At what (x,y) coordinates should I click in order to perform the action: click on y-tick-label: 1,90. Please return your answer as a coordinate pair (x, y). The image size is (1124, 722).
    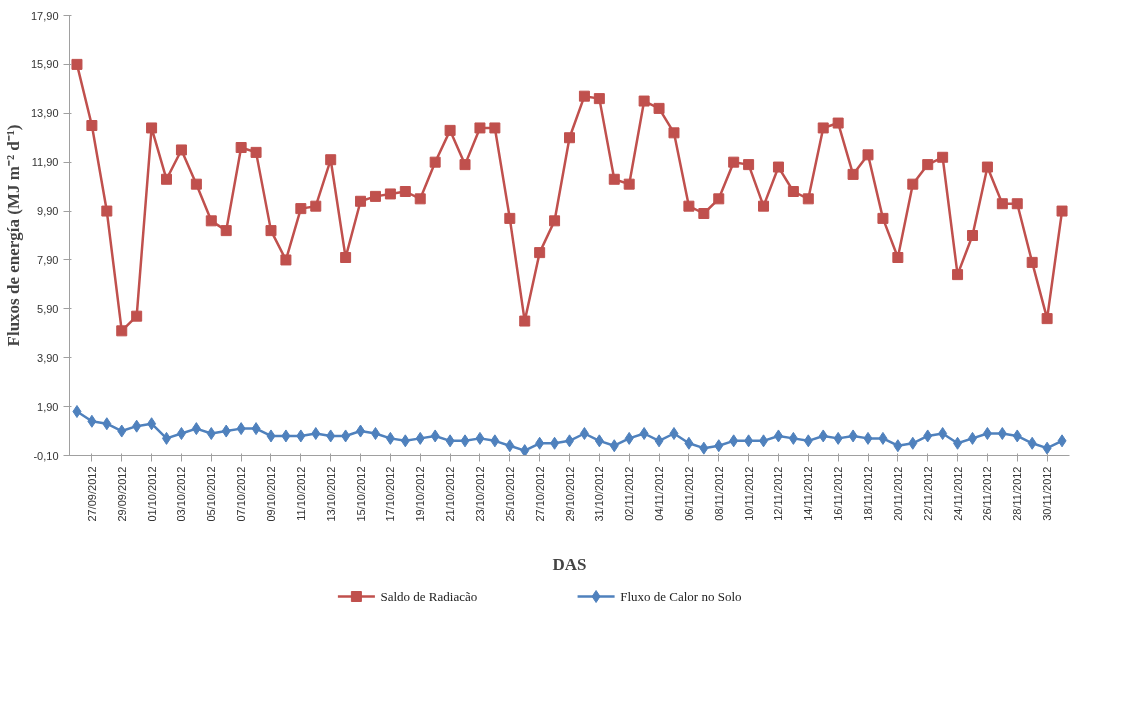
    Looking at the image, I should click on (48, 406).